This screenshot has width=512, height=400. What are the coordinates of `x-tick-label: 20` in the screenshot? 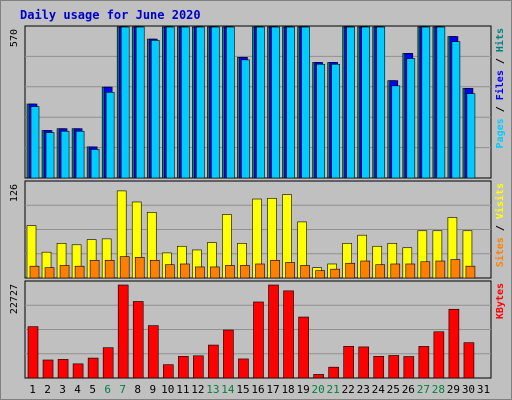 It's located at (318, 389).